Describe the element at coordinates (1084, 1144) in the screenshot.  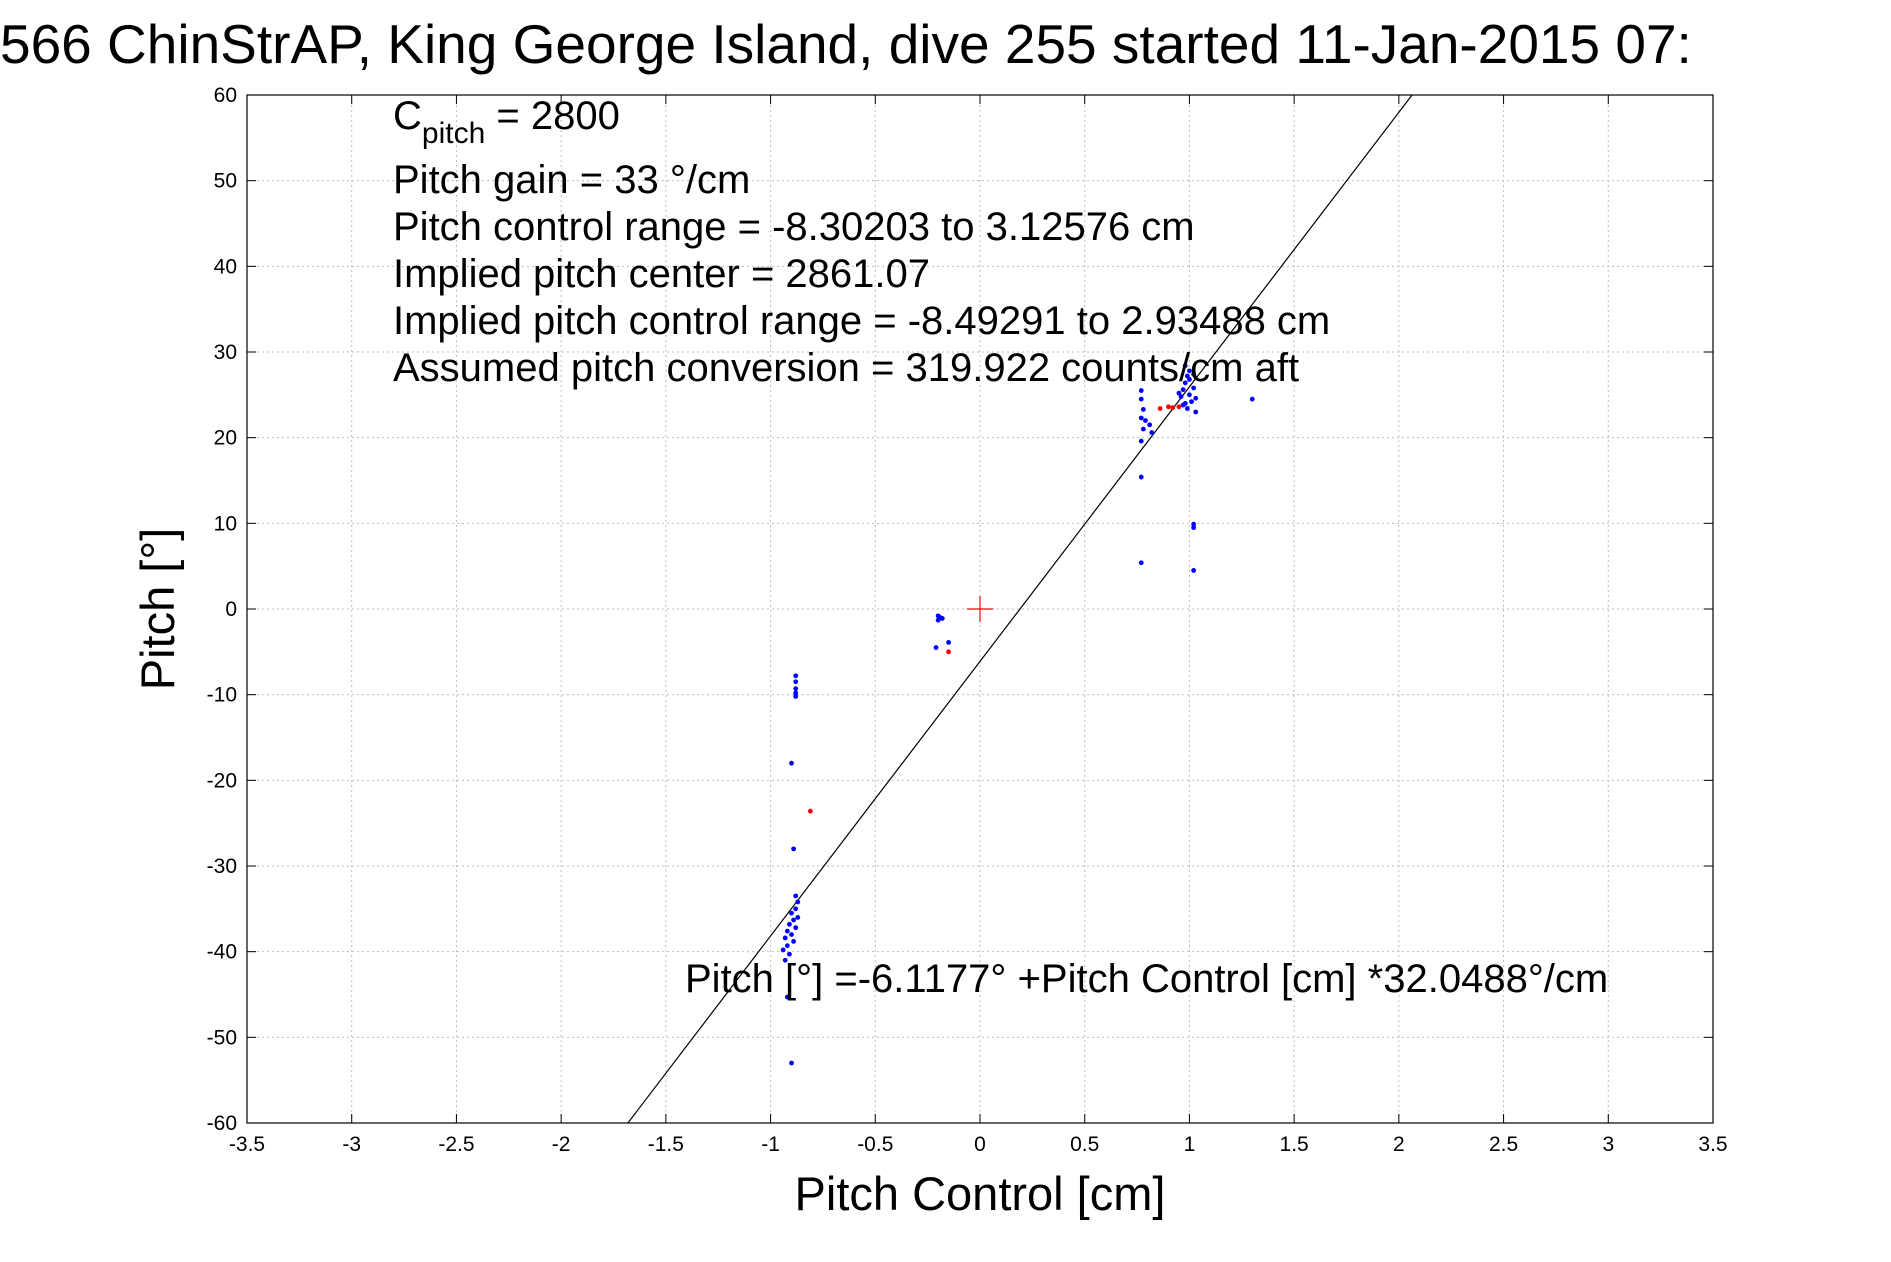
I see `x-tick-label: 0.5` at that location.